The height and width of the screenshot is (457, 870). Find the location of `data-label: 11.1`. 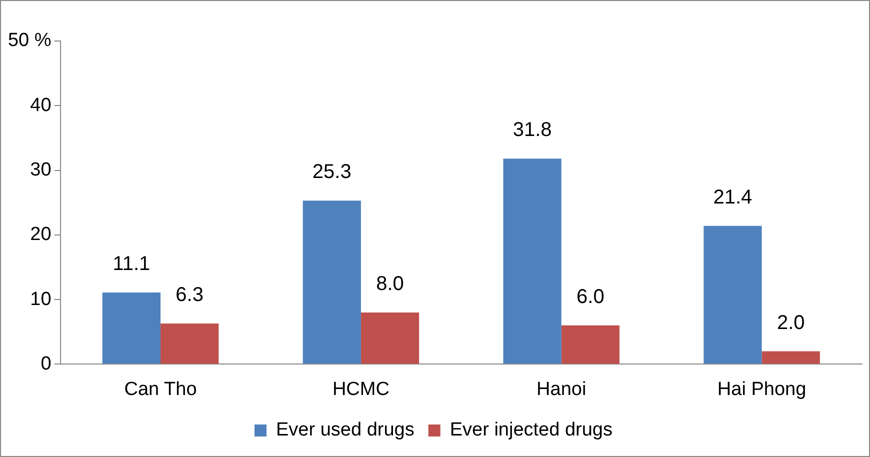

data-label: 11.1 is located at coordinates (131, 263).